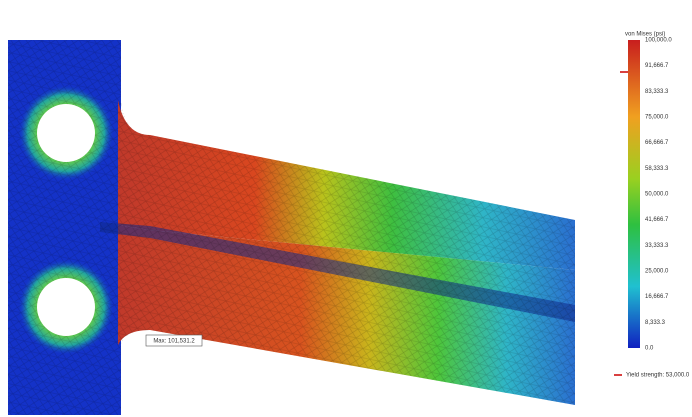  What do you see at coordinates (657, 118) in the screenshot?
I see `legend-tick-label: 75,000.0` at bounding box center [657, 118].